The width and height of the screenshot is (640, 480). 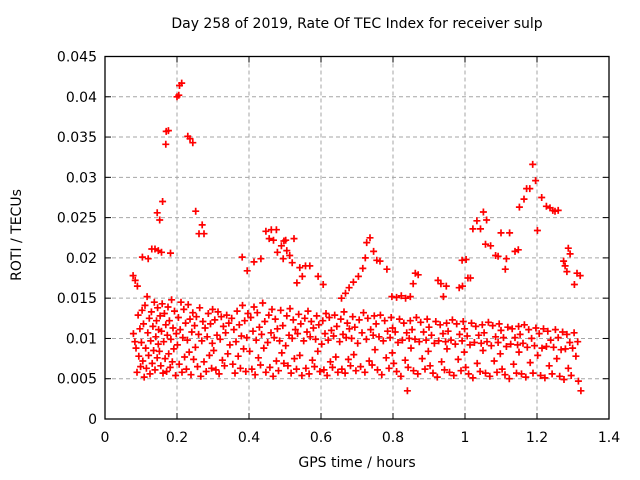 I want to click on x-tick-label: 1.2, so click(x=537, y=438).